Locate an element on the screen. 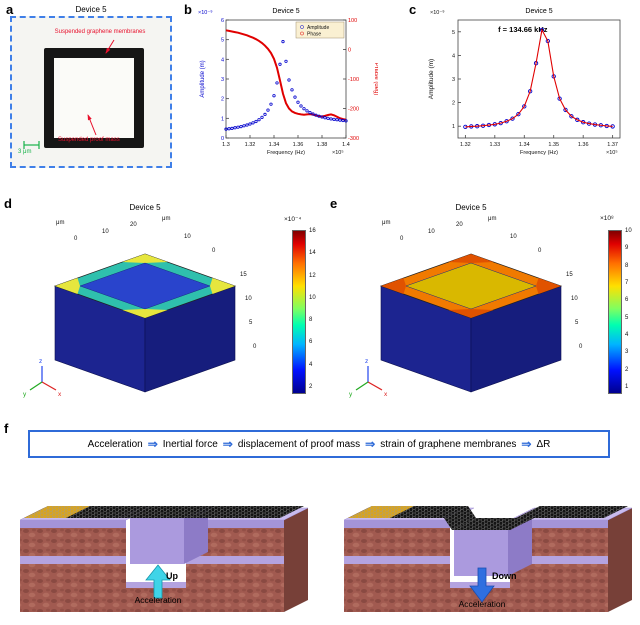  down-arrow-icon is located at coordinates (482, 585).